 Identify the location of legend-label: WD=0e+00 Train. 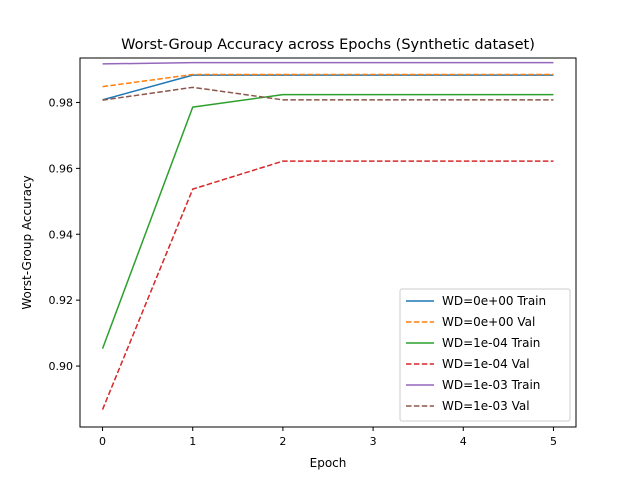
(494, 301).